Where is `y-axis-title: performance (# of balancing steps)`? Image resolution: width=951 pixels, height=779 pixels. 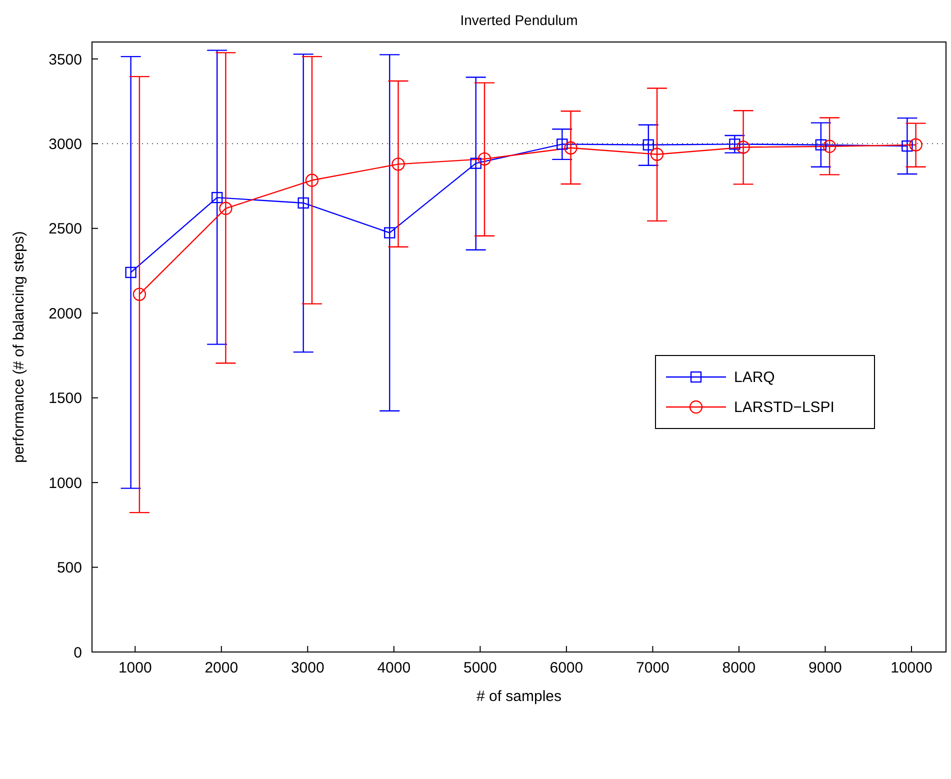 y-axis-title: performance (# of balancing steps) is located at coordinates (19, 347).